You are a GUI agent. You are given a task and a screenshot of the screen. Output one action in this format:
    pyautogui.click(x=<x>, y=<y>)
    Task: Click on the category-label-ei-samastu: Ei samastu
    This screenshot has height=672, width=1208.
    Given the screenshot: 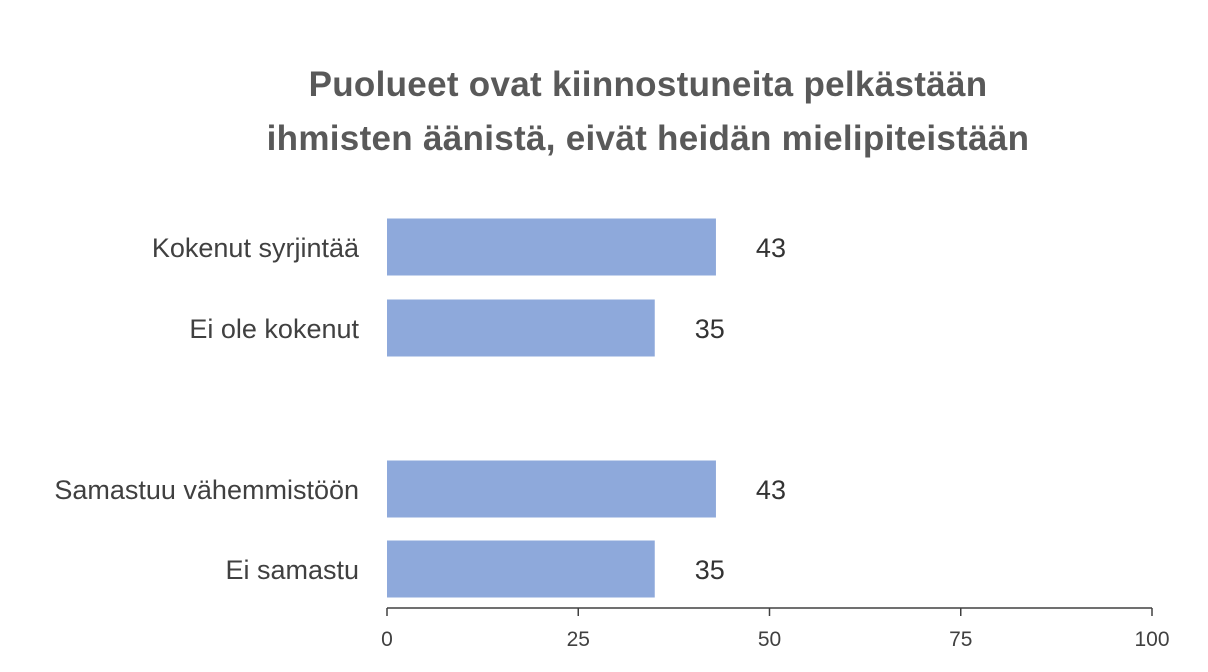 What is the action you would take?
    pyautogui.click(x=292, y=570)
    